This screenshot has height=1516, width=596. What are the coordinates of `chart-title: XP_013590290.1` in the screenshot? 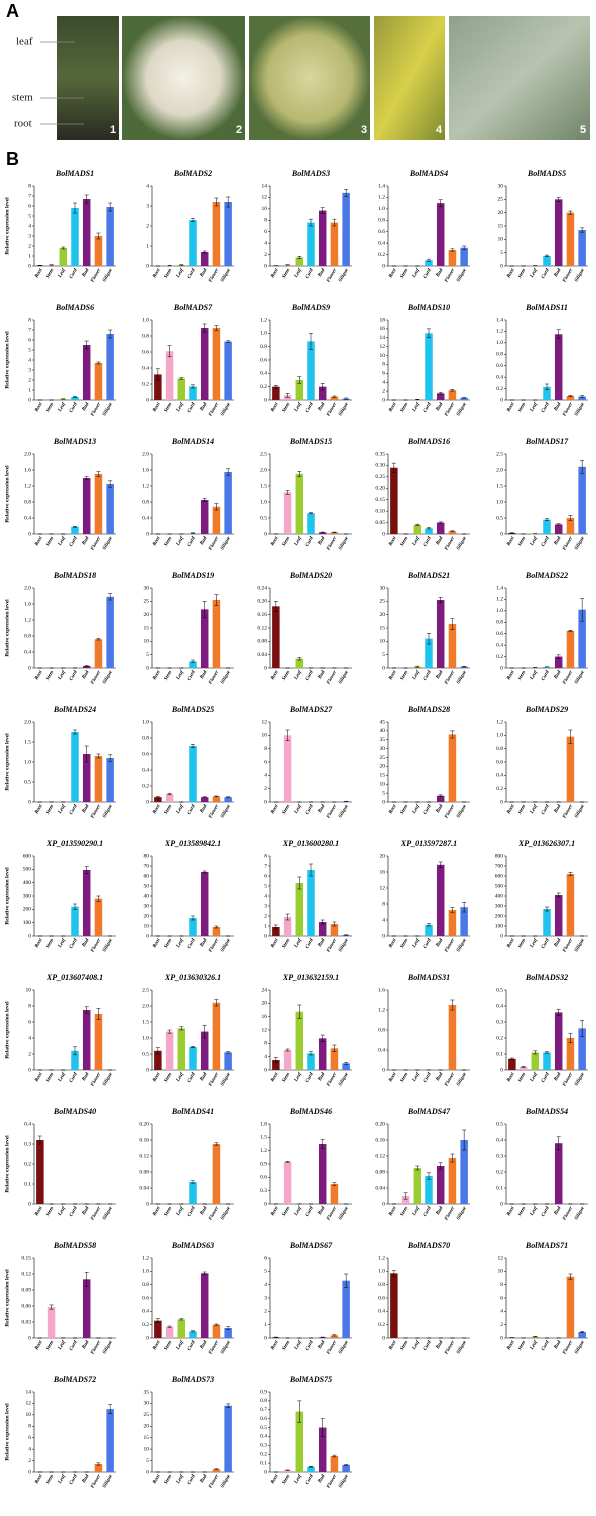 It's located at (74, 843).